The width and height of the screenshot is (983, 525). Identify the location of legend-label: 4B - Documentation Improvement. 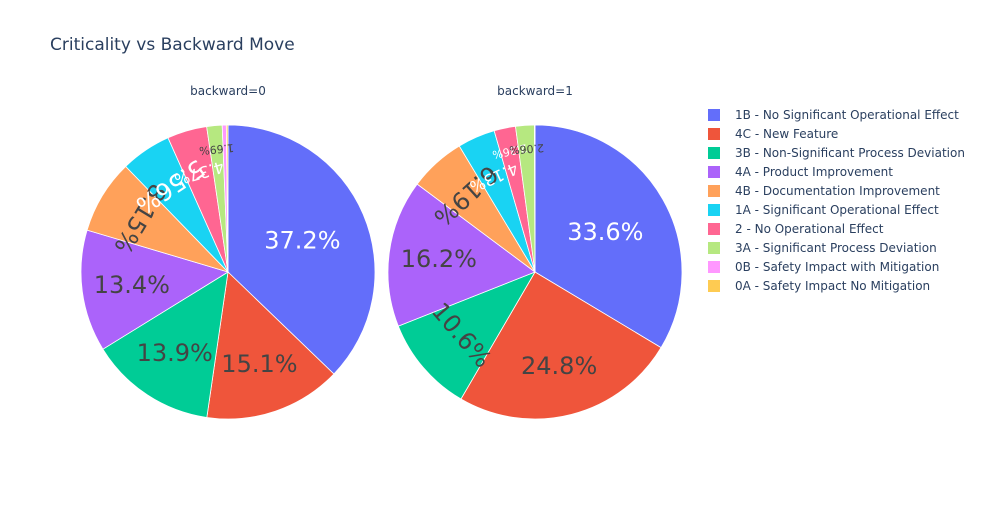
(837, 191).